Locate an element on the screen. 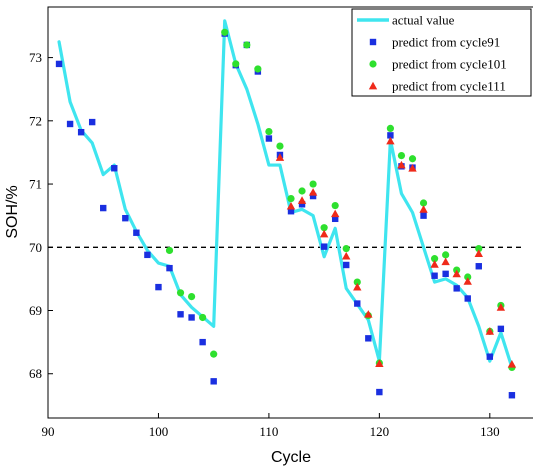 Image resolution: width=533 pixels, height=468 pixels. x-tick-label: 130 is located at coordinates (490, 431).